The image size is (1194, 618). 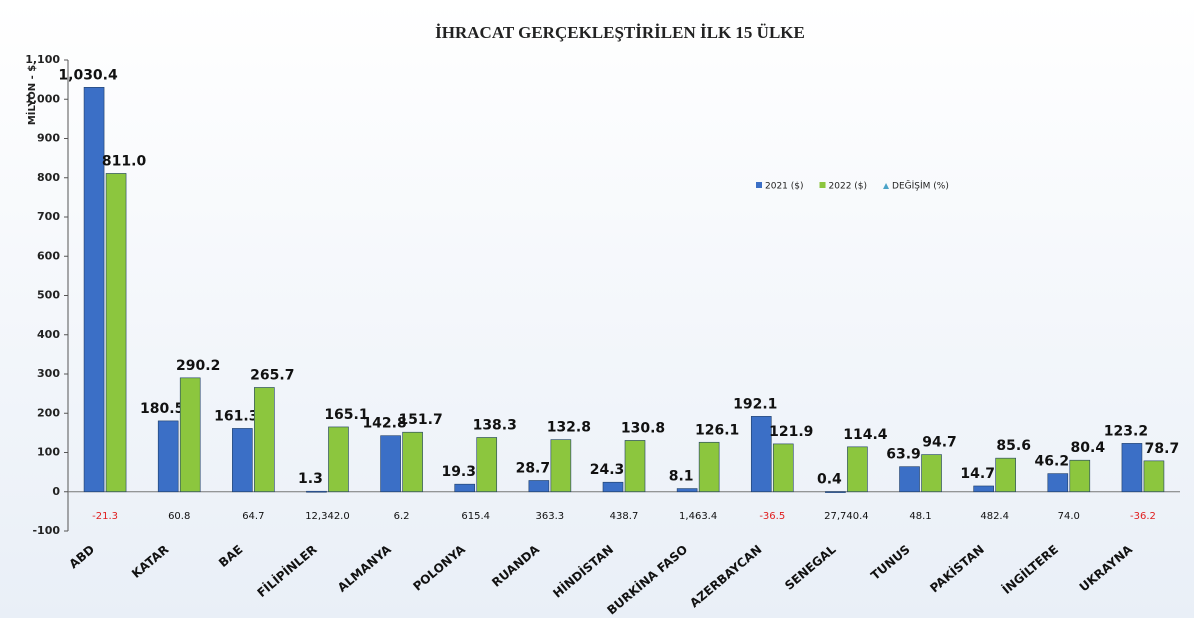 I want to click on change-label: 60.8, so click(x=179, y=516).